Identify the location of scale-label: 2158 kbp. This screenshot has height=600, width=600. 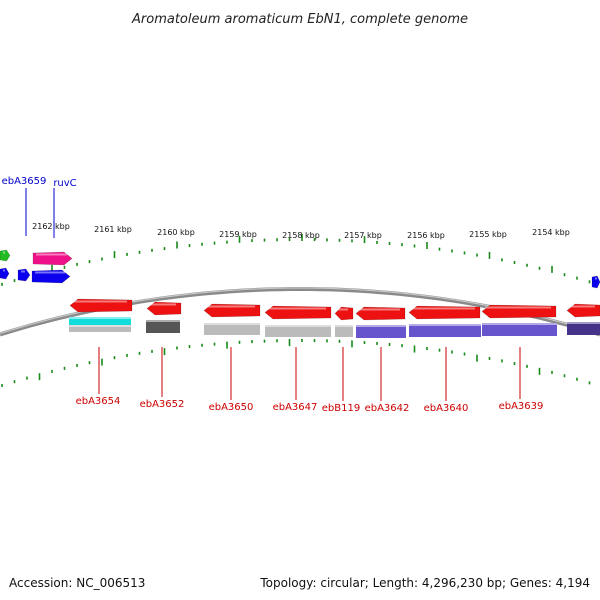
(301, 235).